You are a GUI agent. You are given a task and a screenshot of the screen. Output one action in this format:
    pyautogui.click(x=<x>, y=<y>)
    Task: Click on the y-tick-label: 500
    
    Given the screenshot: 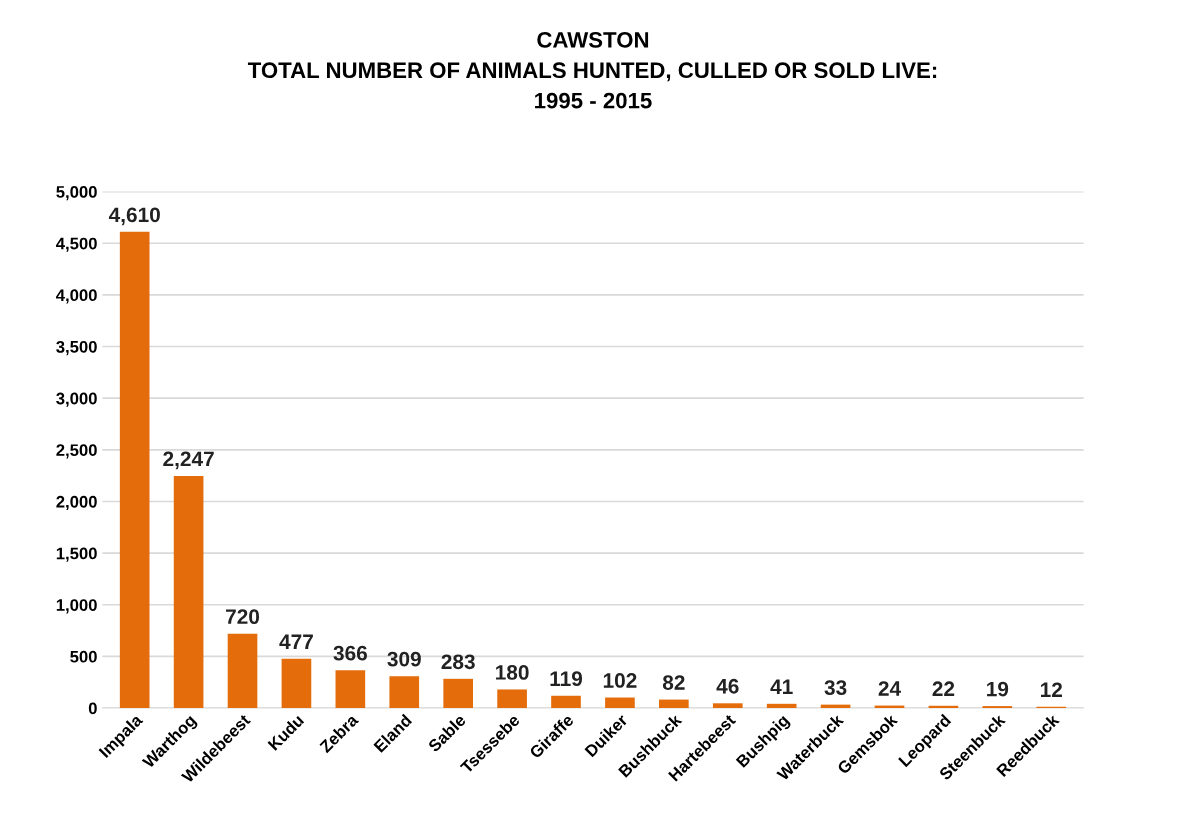 What is the action you would take?
    pyautogui.click(x=83, y=656)
    